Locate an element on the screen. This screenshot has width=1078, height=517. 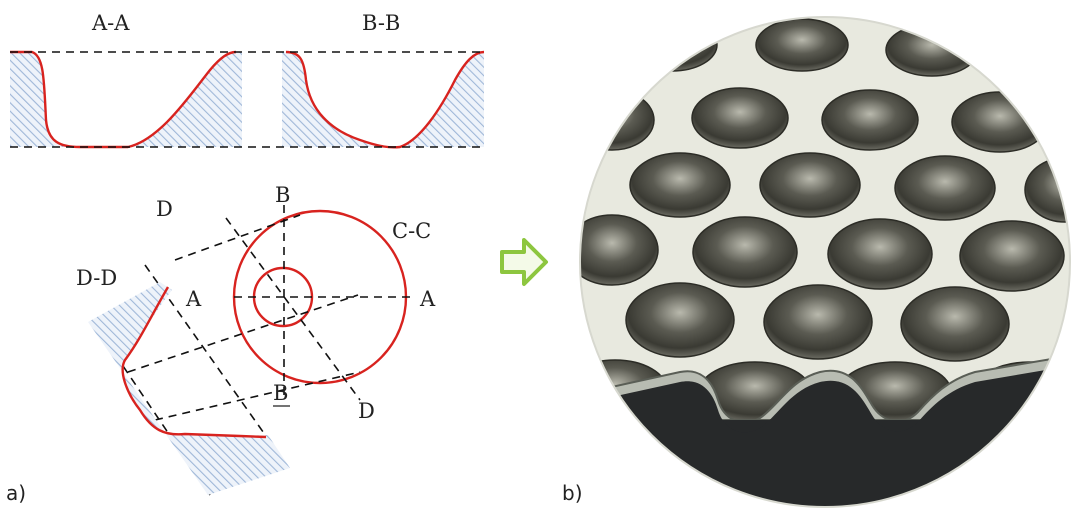
label-b-bottom: B is located at coordinates (280, 393).